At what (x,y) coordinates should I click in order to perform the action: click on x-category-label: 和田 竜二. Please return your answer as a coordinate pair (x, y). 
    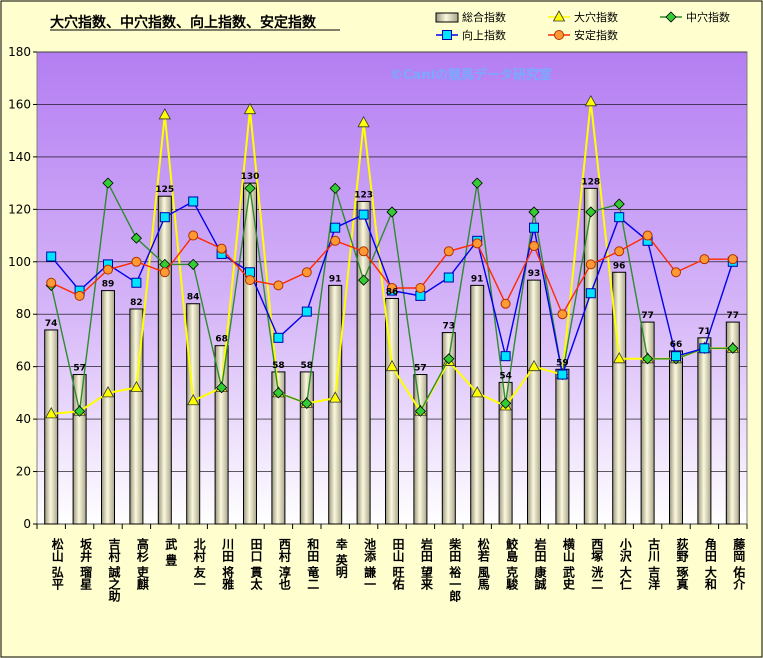
    Looking at the image, I should click on (313, 564).